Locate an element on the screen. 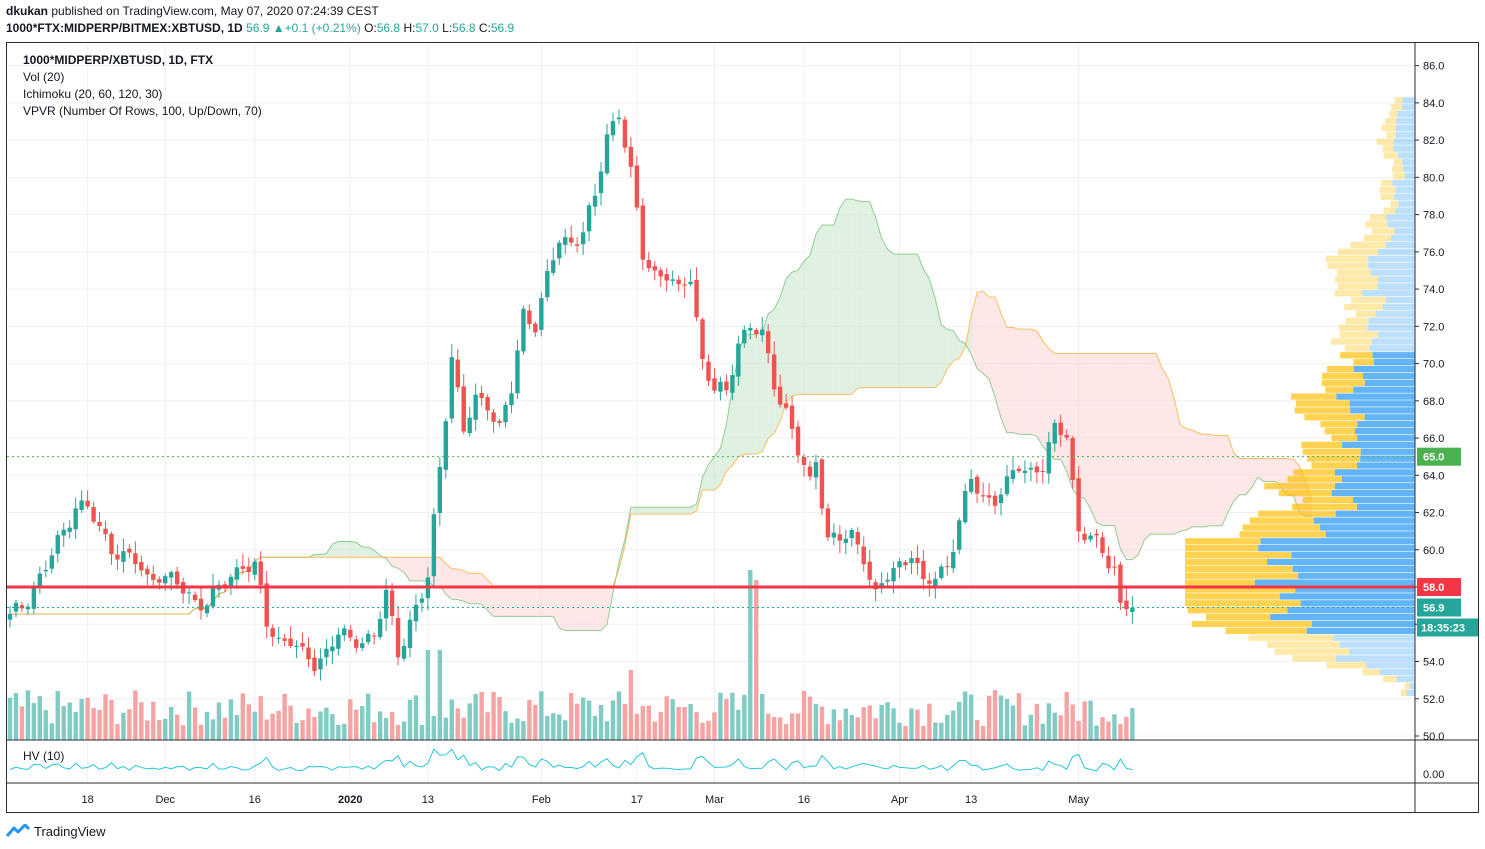 This screenshot has width=1485, height=849. legend-vpvr: VPVR (Number Of Rows, 100, Up/Down, 70) is located at coordinates (142, 111).